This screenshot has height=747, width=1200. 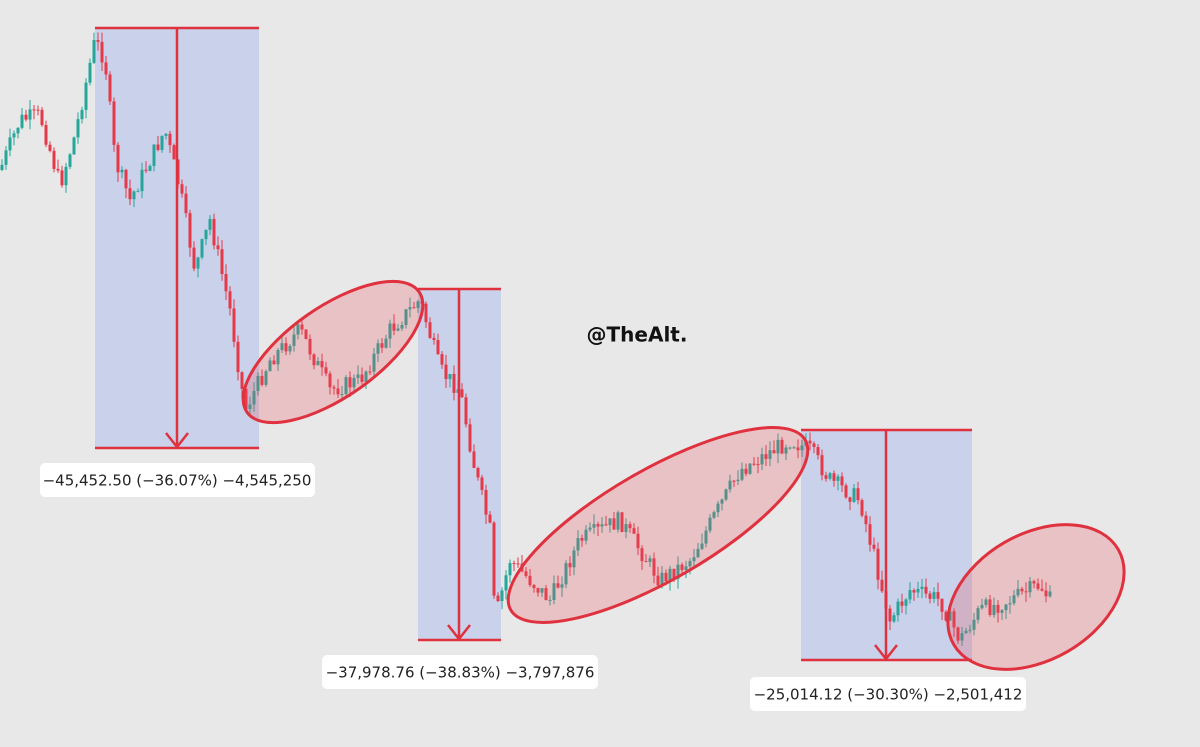 I want to click on watermark: @TheAlt., so click(x=637, y=335).